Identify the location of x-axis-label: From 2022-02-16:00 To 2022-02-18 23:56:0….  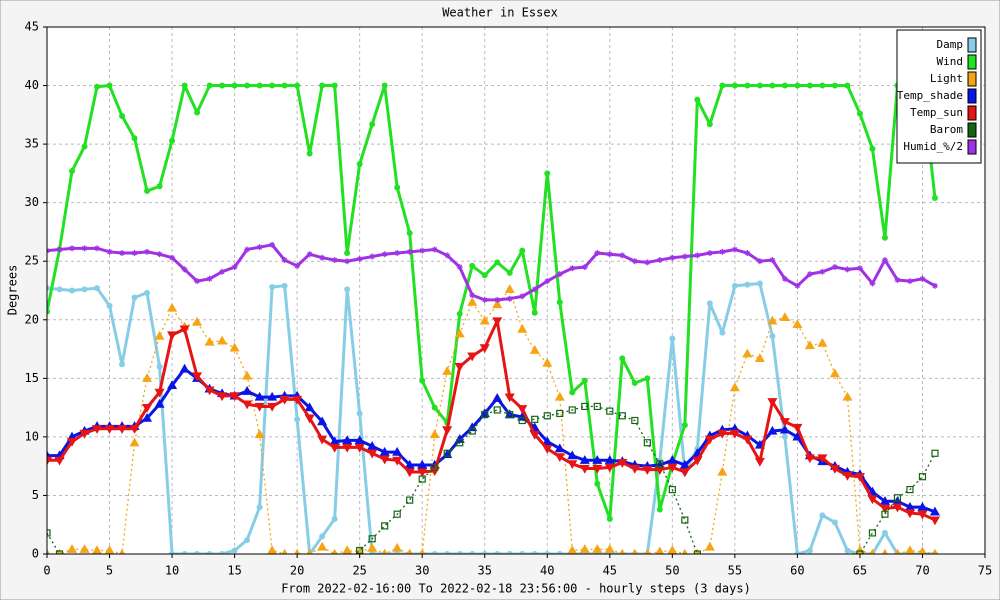
(516, 589).